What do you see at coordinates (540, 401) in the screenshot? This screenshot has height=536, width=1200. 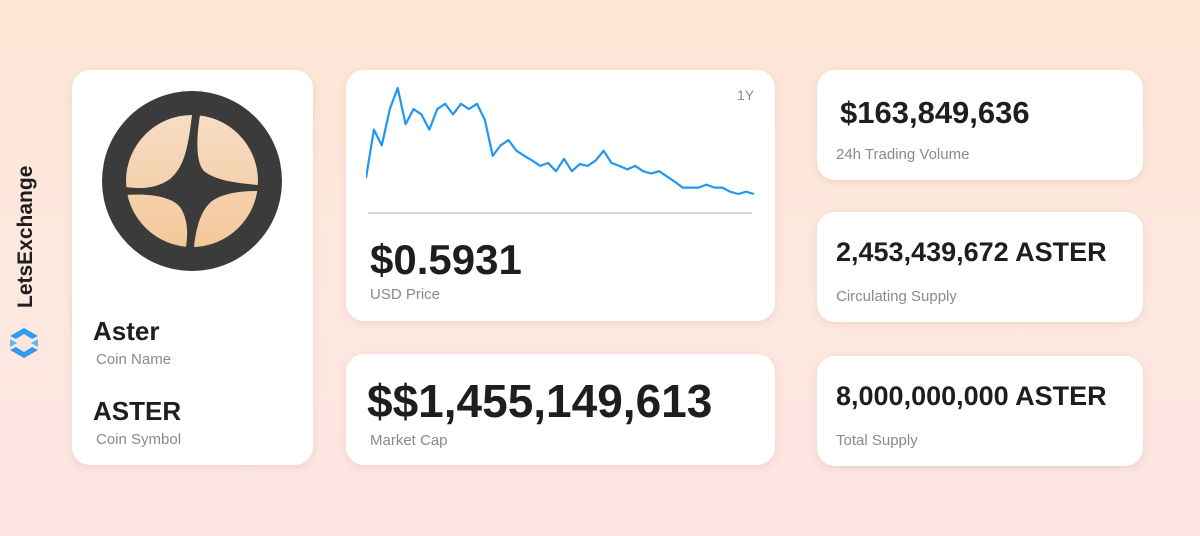 I see `market-cap-value: $$1,455,149,613` at bounding box center [540, 401].